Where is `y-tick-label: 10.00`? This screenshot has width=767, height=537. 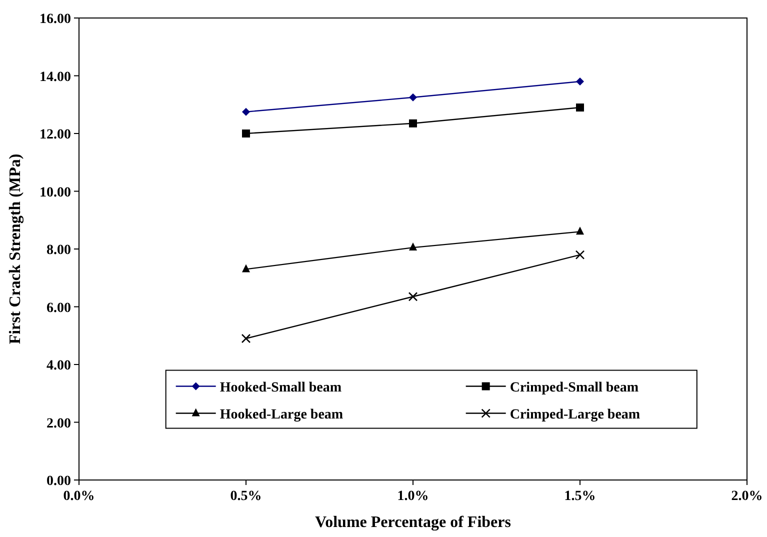
y-tick-label: 10.00 is located at coordinates (55, 192).